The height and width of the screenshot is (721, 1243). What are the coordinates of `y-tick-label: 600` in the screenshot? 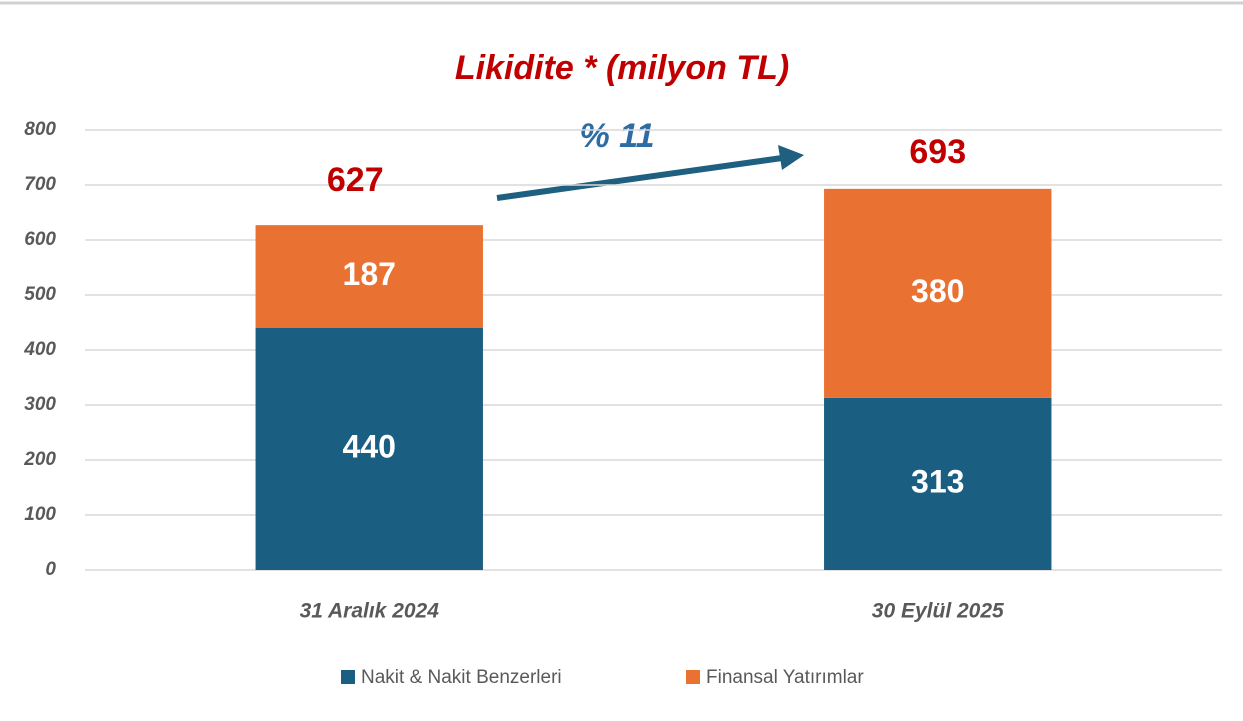 It's located at (40, 239).